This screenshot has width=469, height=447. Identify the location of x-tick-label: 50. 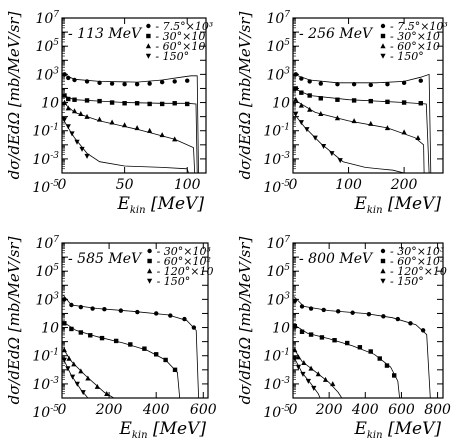
(125, 185).